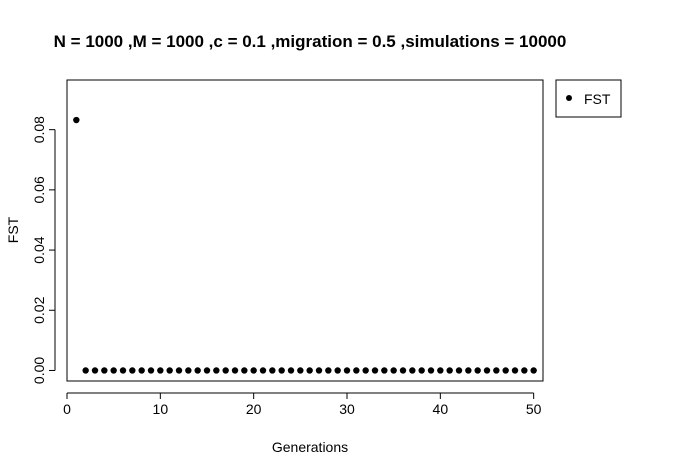 This screenshot has height=476, width=698. I want to click on x-tick-label: 50, so click(534, 409).